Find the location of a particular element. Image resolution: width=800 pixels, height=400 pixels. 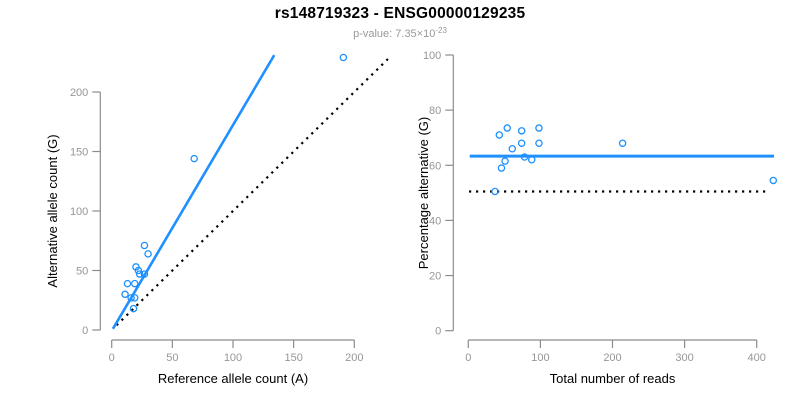

pvalue-subtitle: p-value: 7.35×10-23 is located at coordinates (400, 33).